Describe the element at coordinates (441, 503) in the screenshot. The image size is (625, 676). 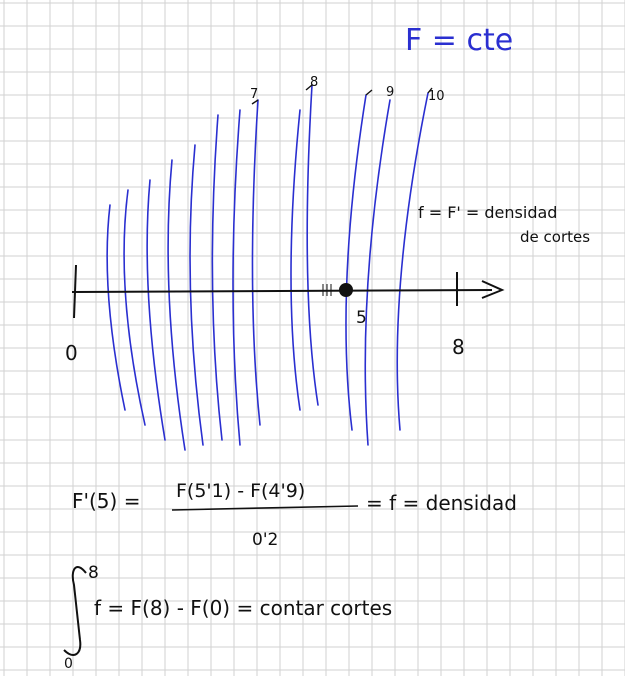
I see `derivative-rhs: = f = densidad` at that location.